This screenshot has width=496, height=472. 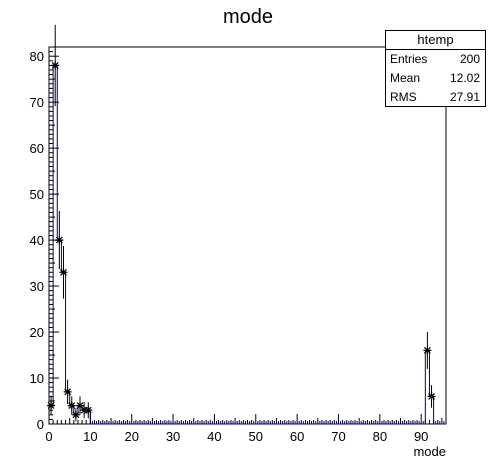 What do you see at coordinates (37, 286) in the screenshot?
I see `y-tick-label: 30` at bounding box center [37, 286].